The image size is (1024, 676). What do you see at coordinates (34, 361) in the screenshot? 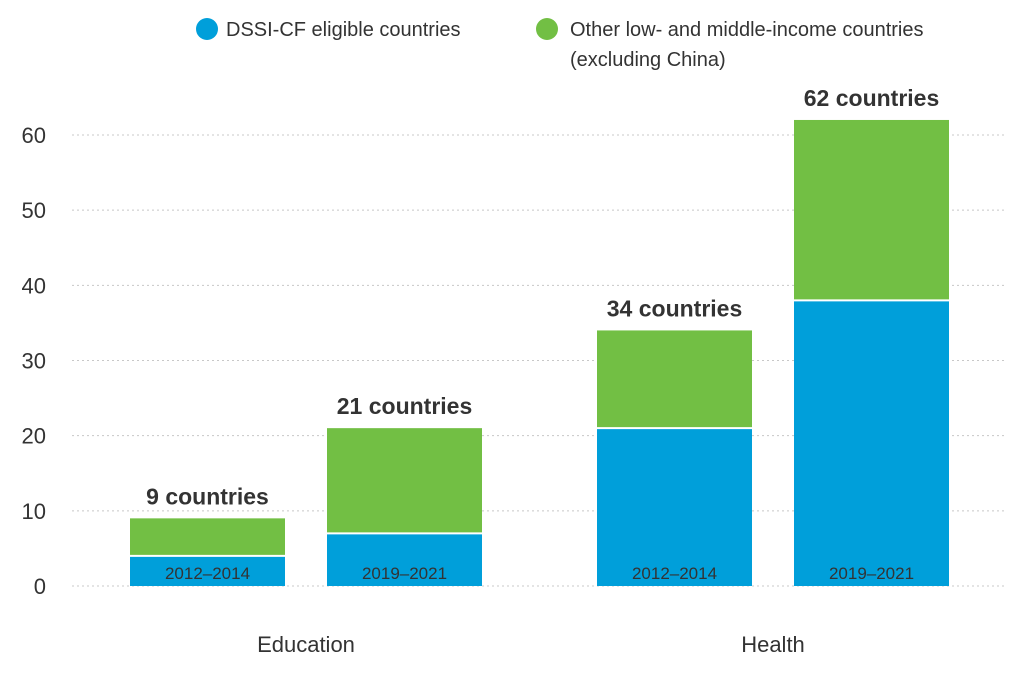
I see `y-tick-label: 30` at bounding box center [34, 361].